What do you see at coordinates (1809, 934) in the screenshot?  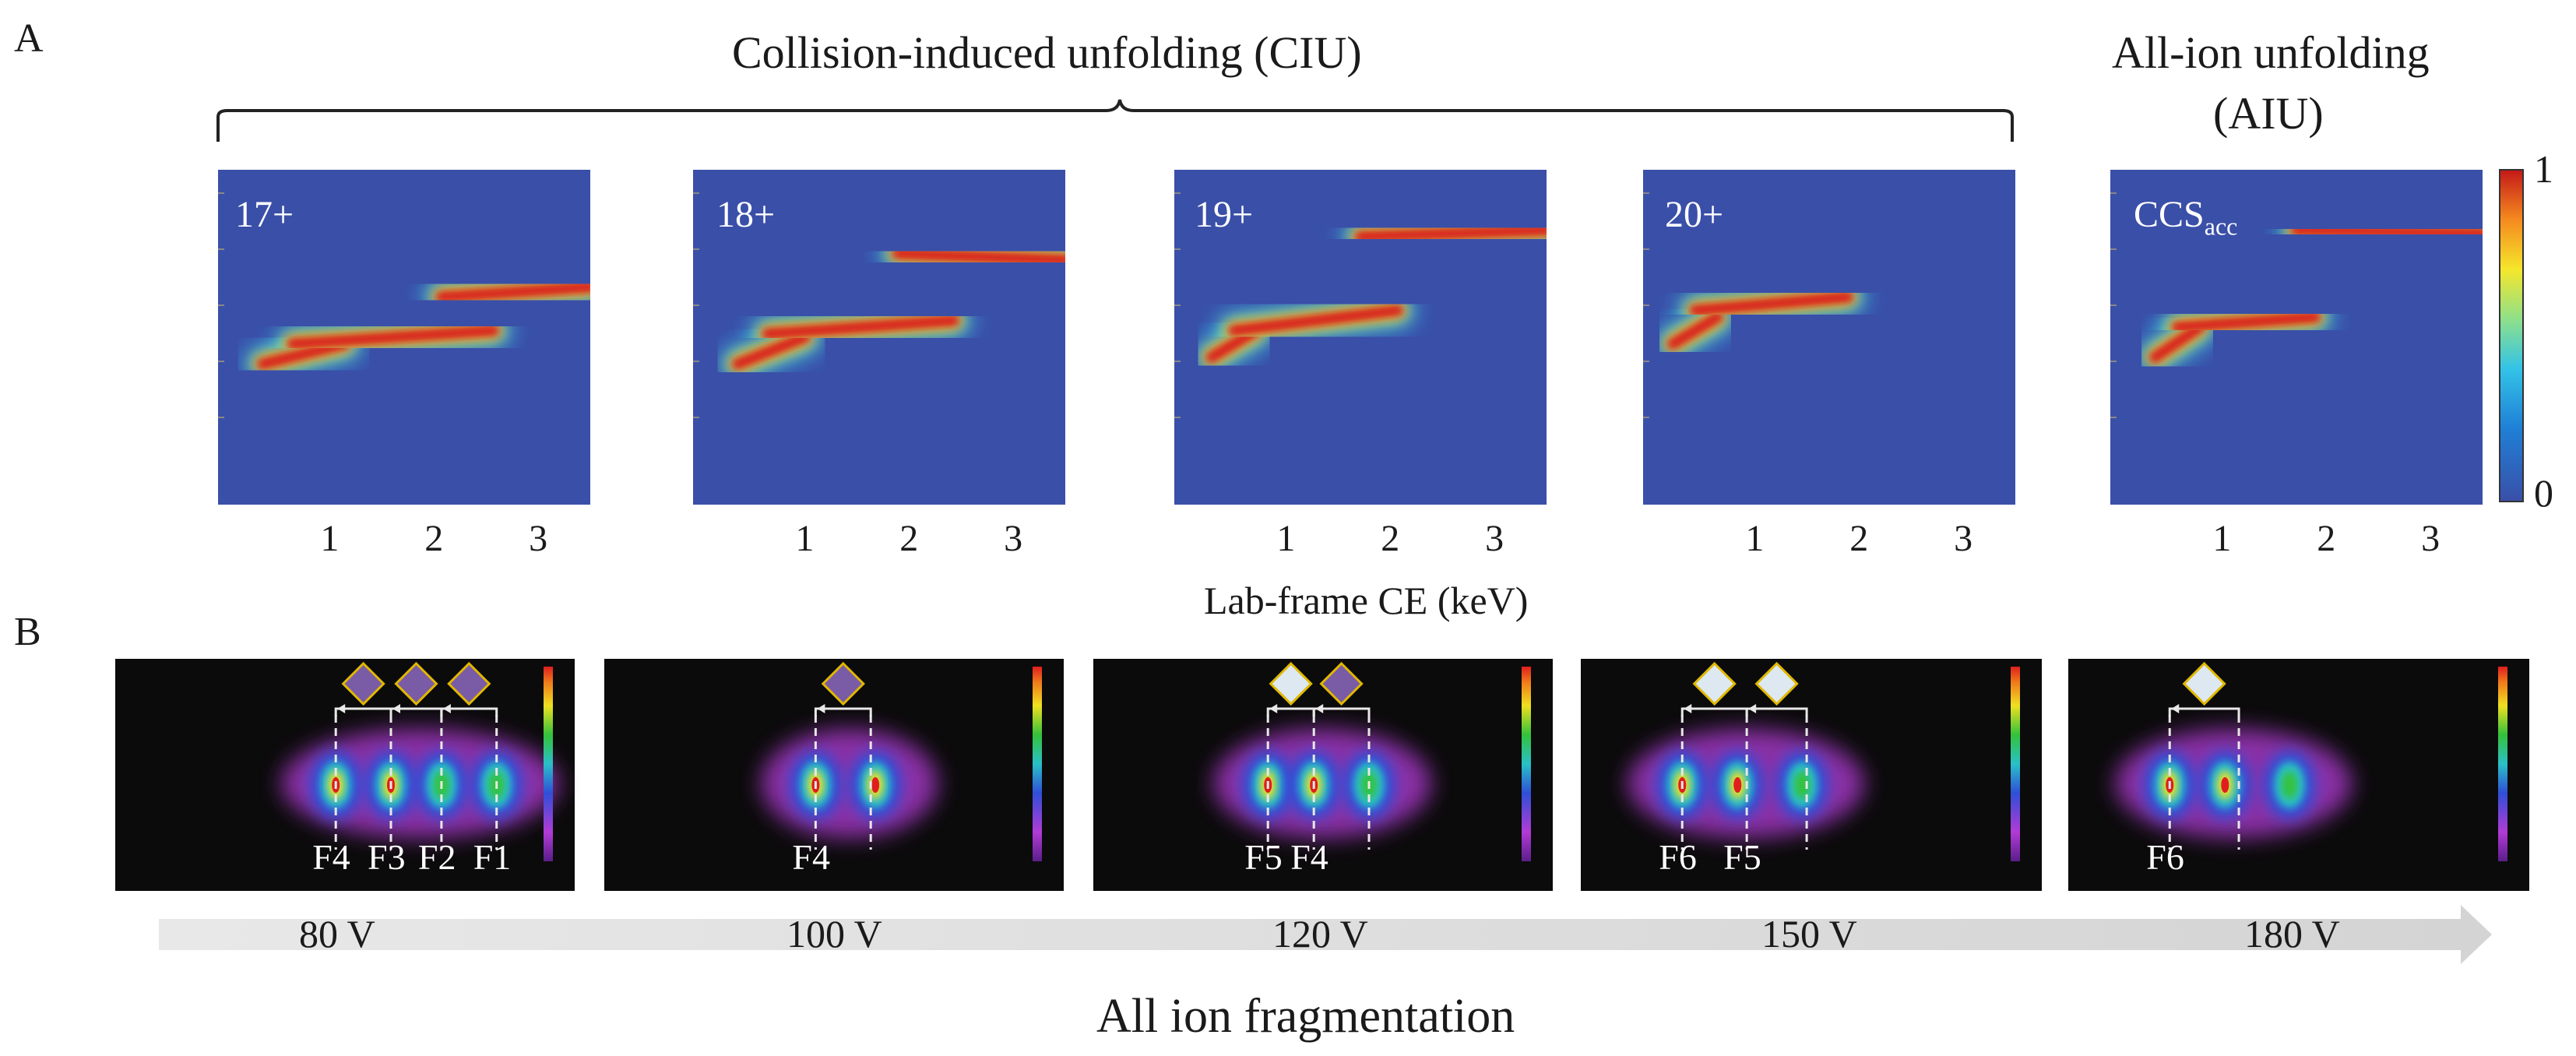 I see `voltage-label-150: 150 V` at bounding box center [1809, 934].